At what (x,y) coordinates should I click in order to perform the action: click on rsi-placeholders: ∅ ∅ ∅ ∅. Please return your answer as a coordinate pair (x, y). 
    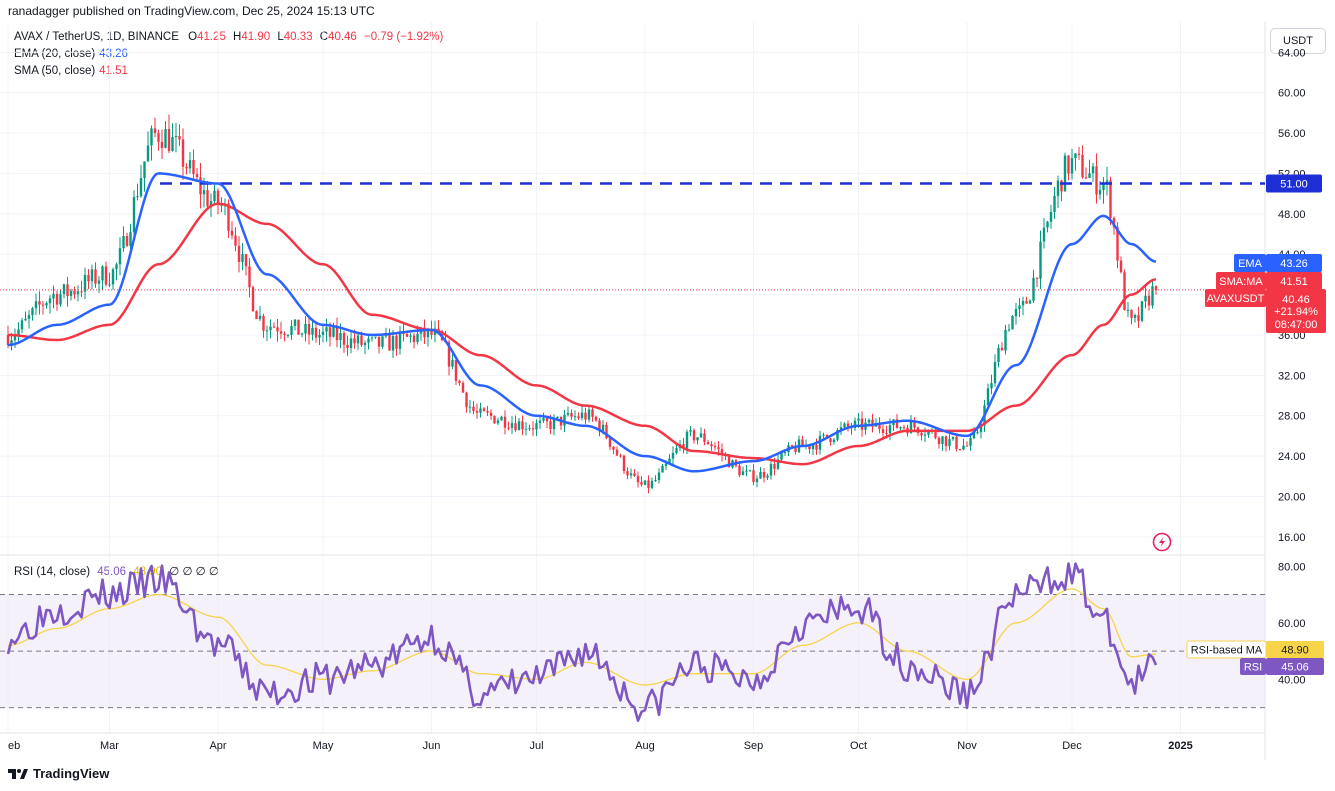
    Looking at the image, I should click on (194, 572).